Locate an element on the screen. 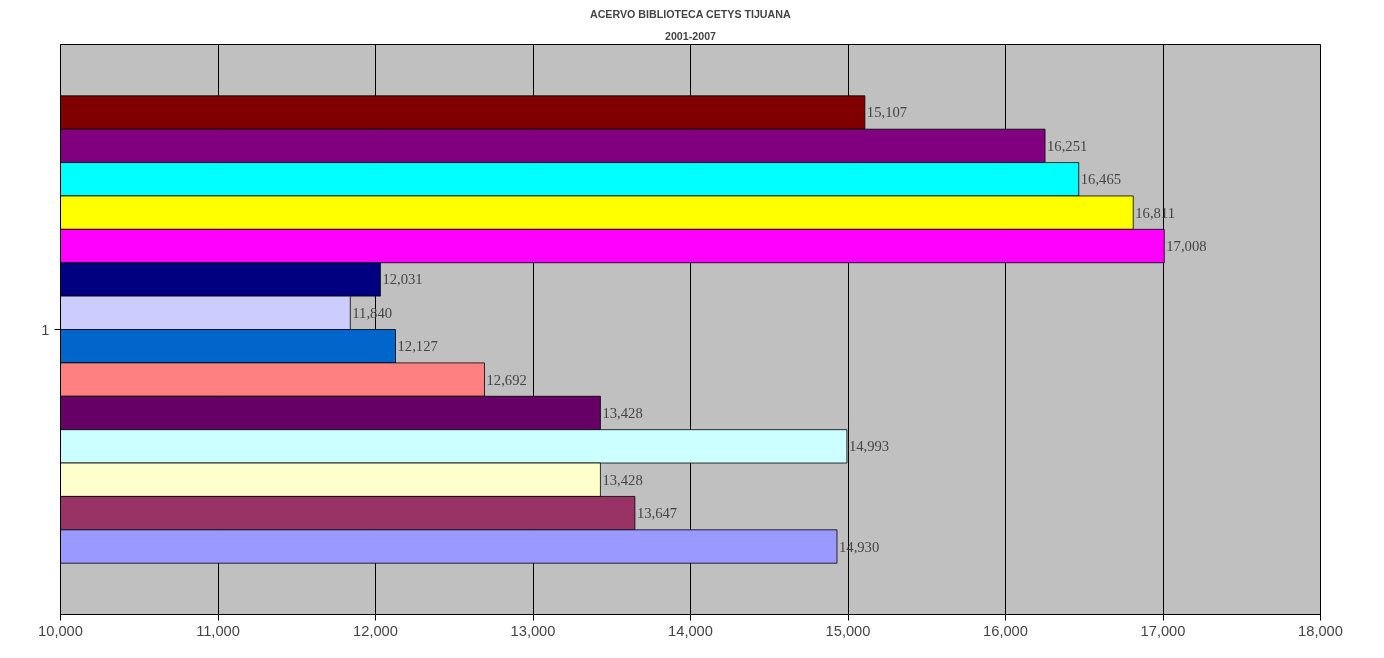  data-label: 15,107 is located at coordinates (887, 112).